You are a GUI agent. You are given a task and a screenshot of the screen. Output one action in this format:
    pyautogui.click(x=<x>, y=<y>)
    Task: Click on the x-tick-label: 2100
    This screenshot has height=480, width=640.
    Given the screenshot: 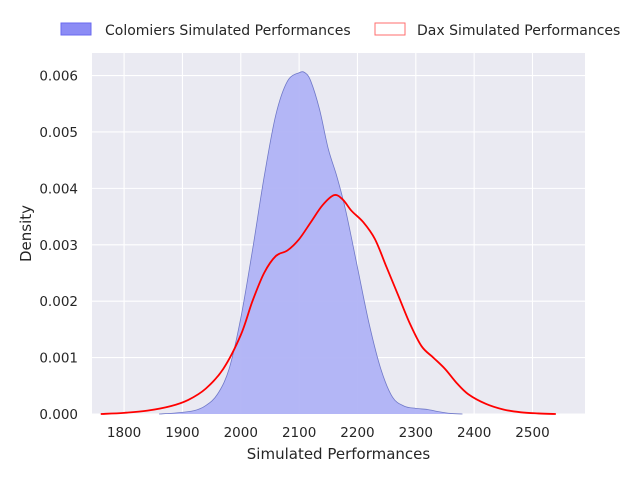 What is the action you would take?
    pyautogui.click(x=299, y=433)
    